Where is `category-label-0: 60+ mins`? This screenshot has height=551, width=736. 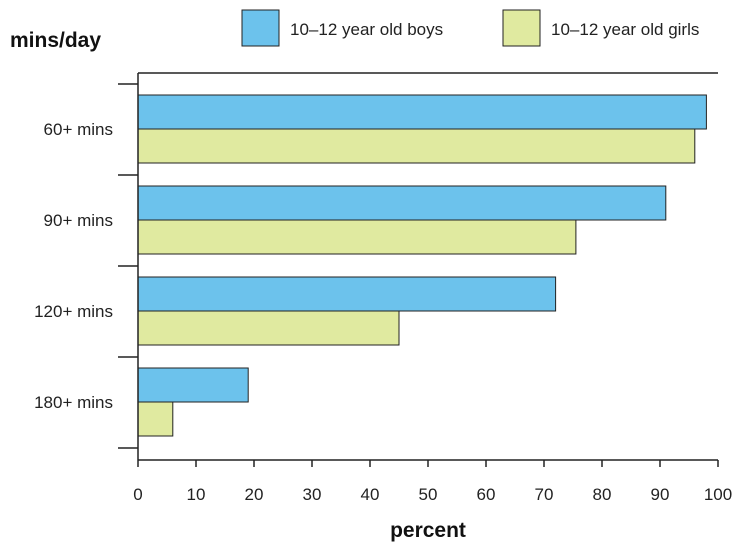 category-label-0: 60+ mins is located at coordinates (78, 129).